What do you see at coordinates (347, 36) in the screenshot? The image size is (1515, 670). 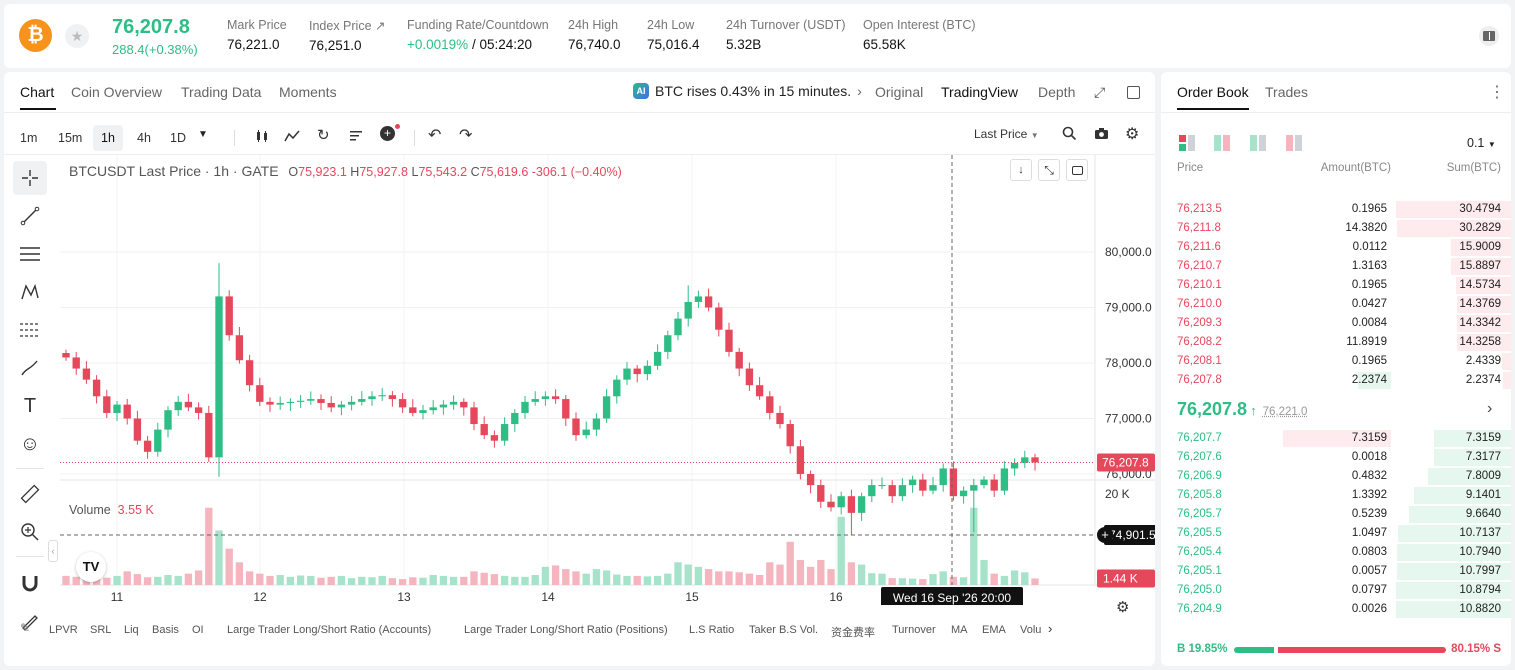 I see `stat-index-price: Index Price ↗ 76,251.0` at bounding box center [347, 36].